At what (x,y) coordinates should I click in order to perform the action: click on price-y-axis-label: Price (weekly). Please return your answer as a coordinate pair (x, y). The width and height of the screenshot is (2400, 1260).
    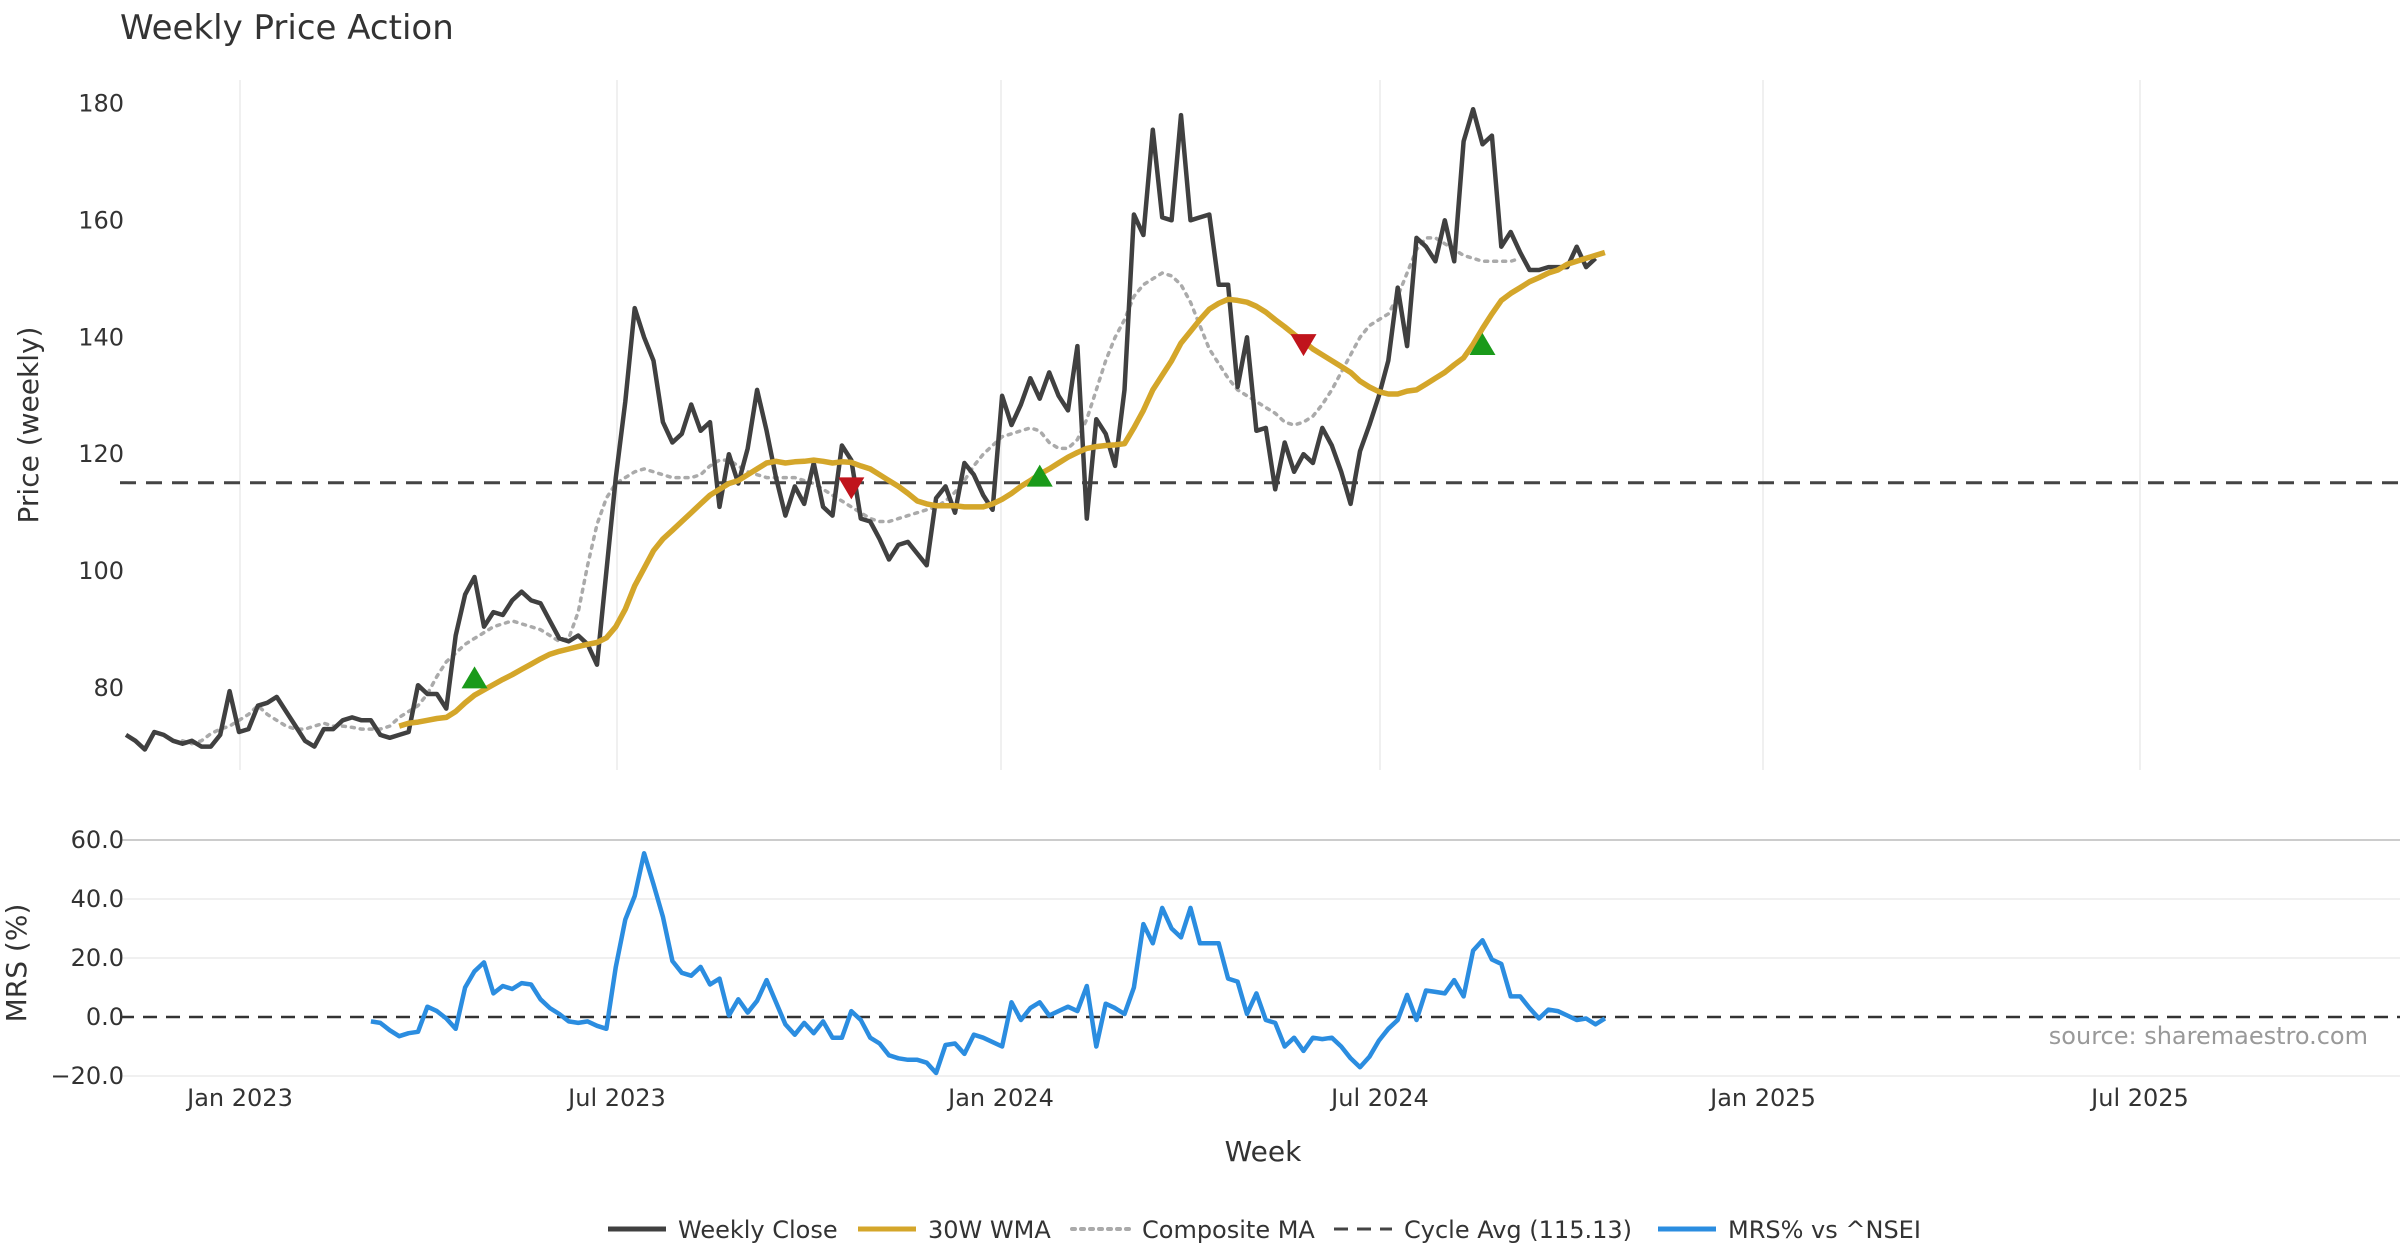
    Looking at the image, I should click on (28, 425).